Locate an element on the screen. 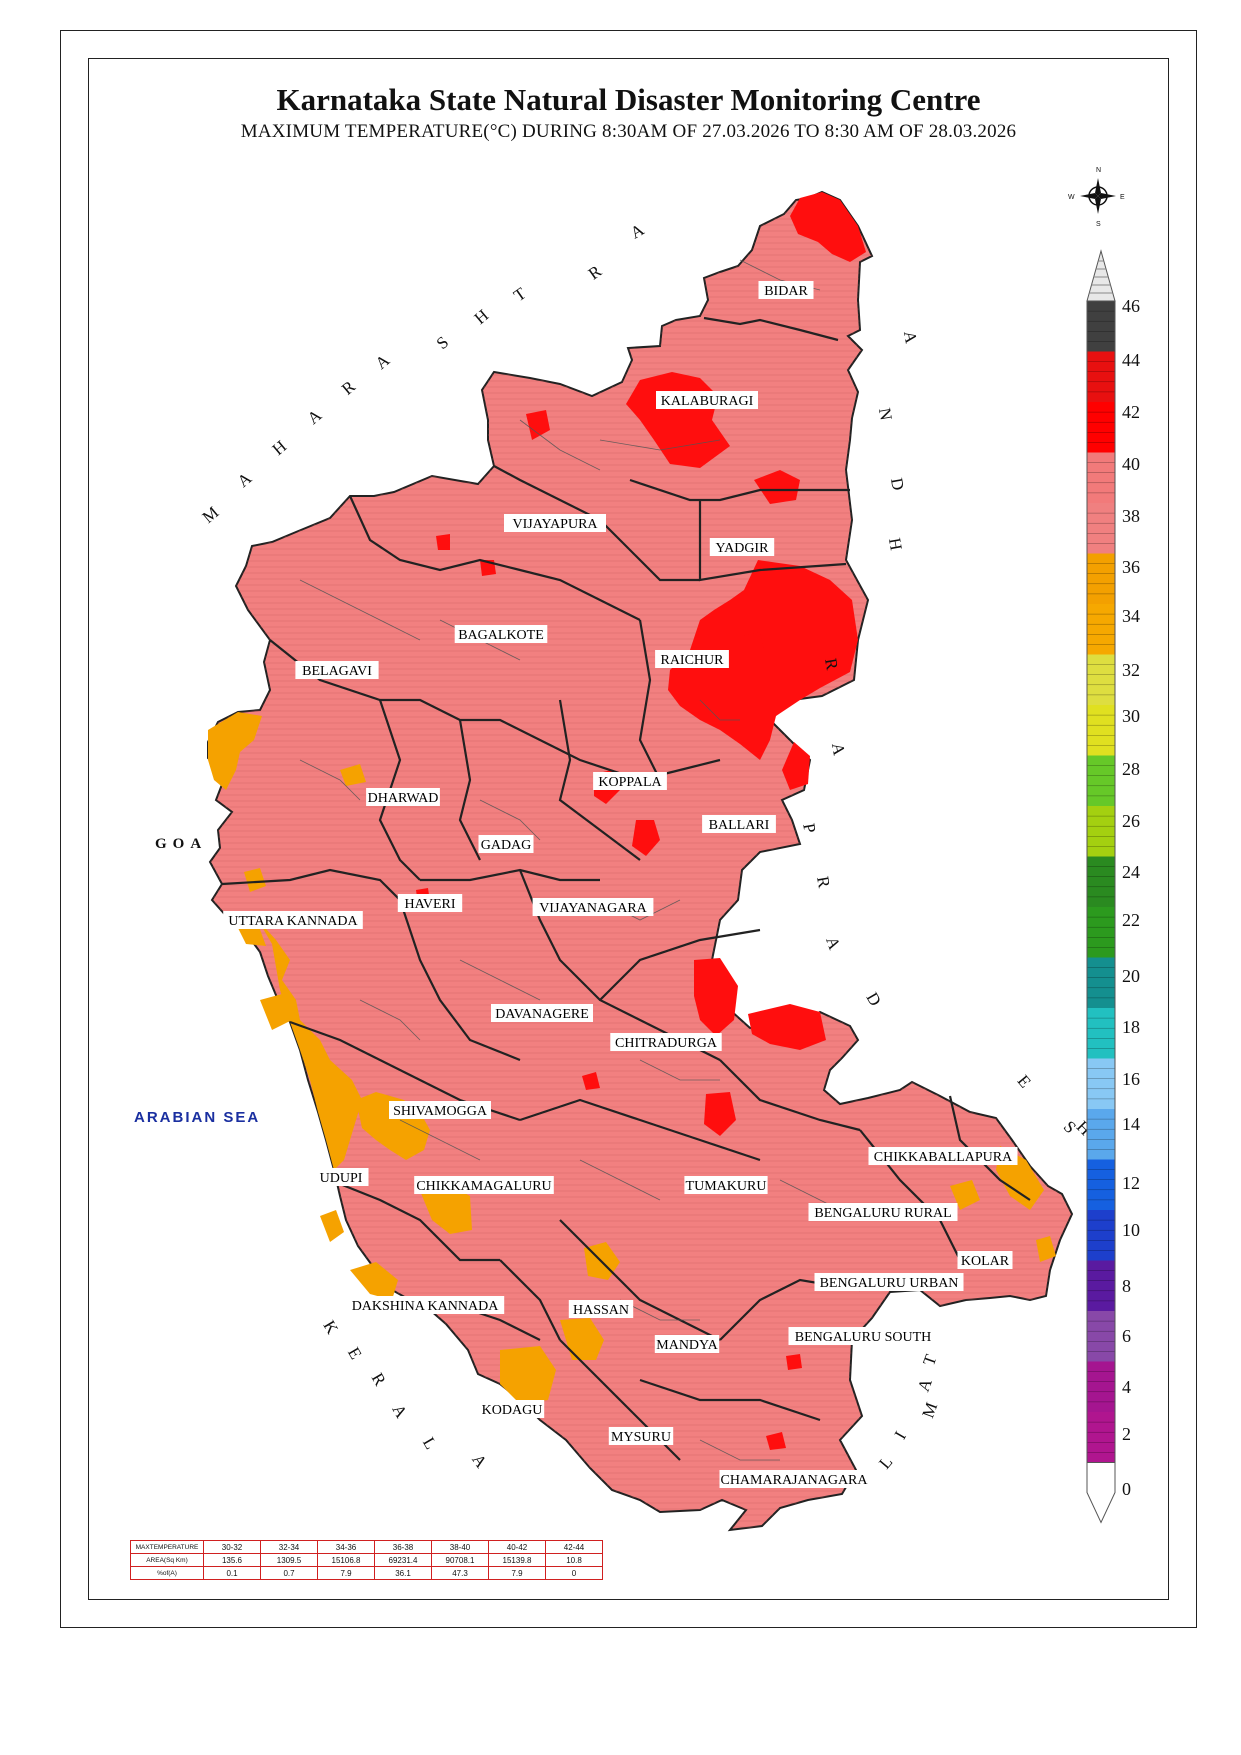  district-name: DAKSHINA KANNADA is located at coordinates (426, 1306).